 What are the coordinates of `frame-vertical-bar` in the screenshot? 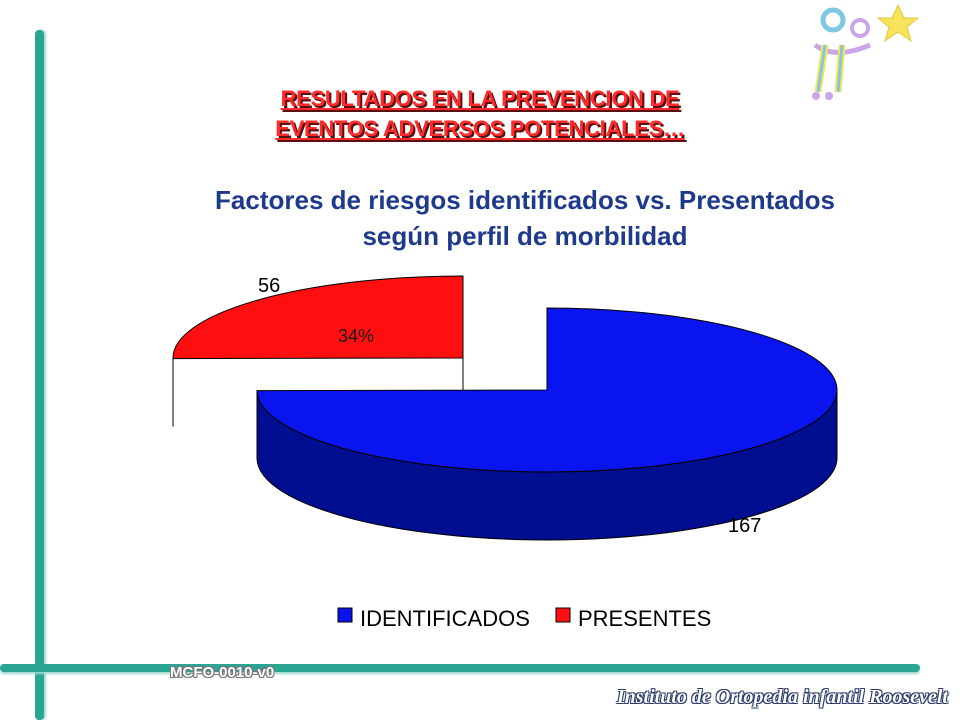 It's located at (39, 375).